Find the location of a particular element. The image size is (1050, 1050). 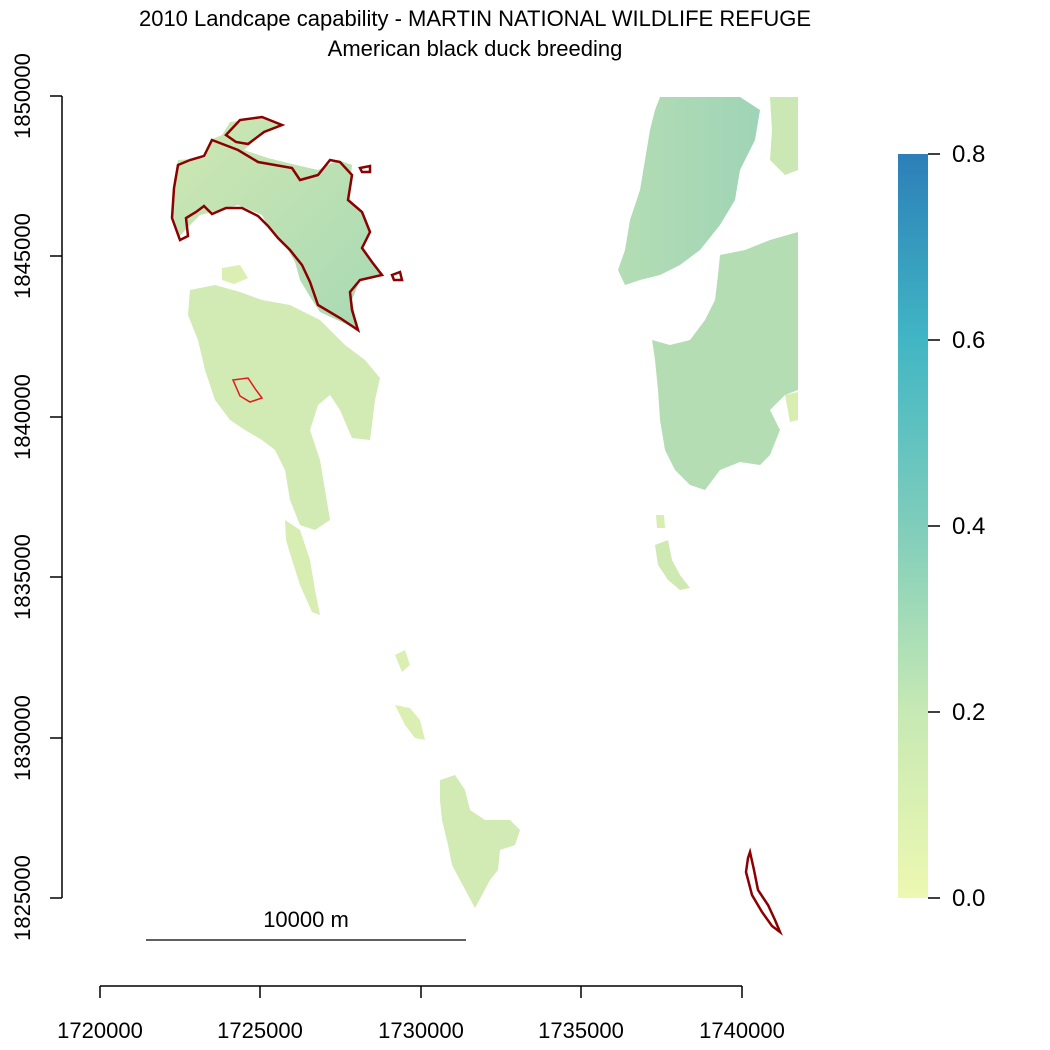

y-tick-label: 1840000 is located at coordinates (22, 417).